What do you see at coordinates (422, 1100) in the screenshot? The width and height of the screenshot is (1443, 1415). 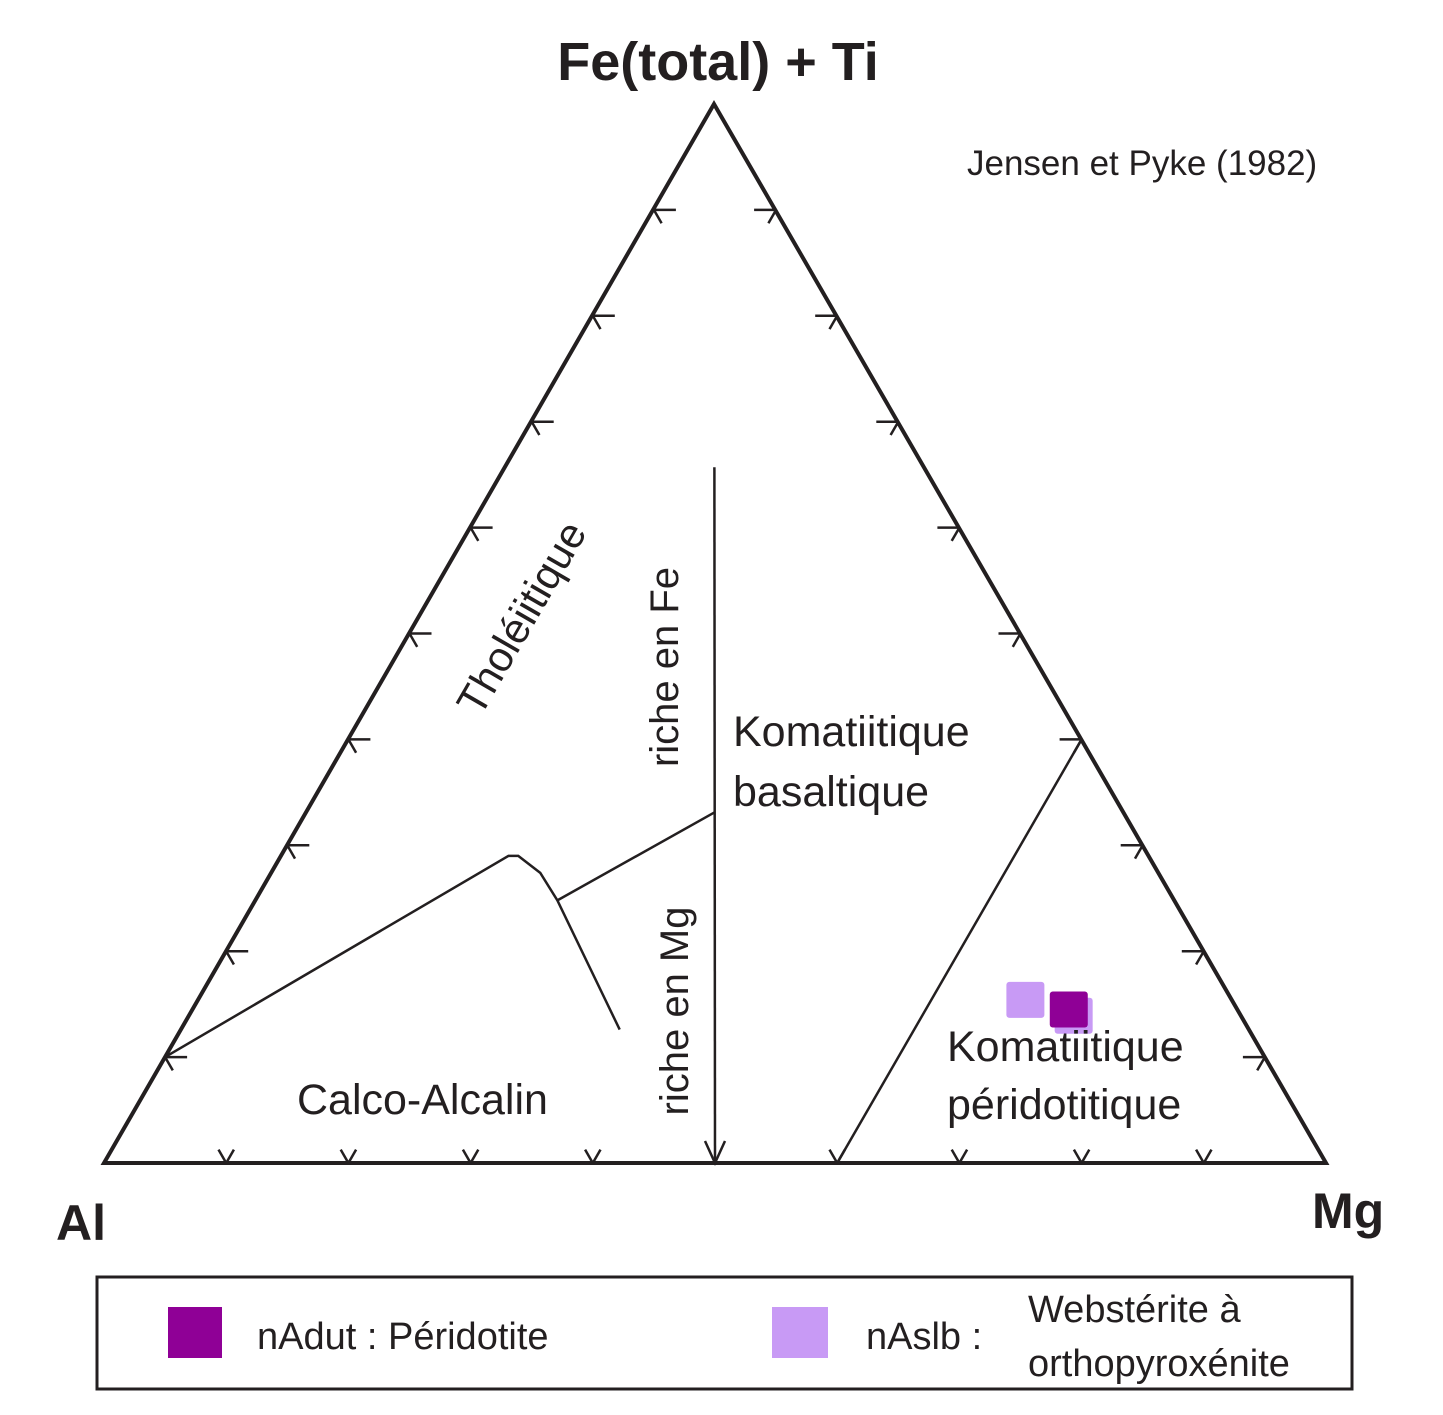 I see `field-calc-alkaline: Calco-Alcalin` at bounding box center [422, 1100].